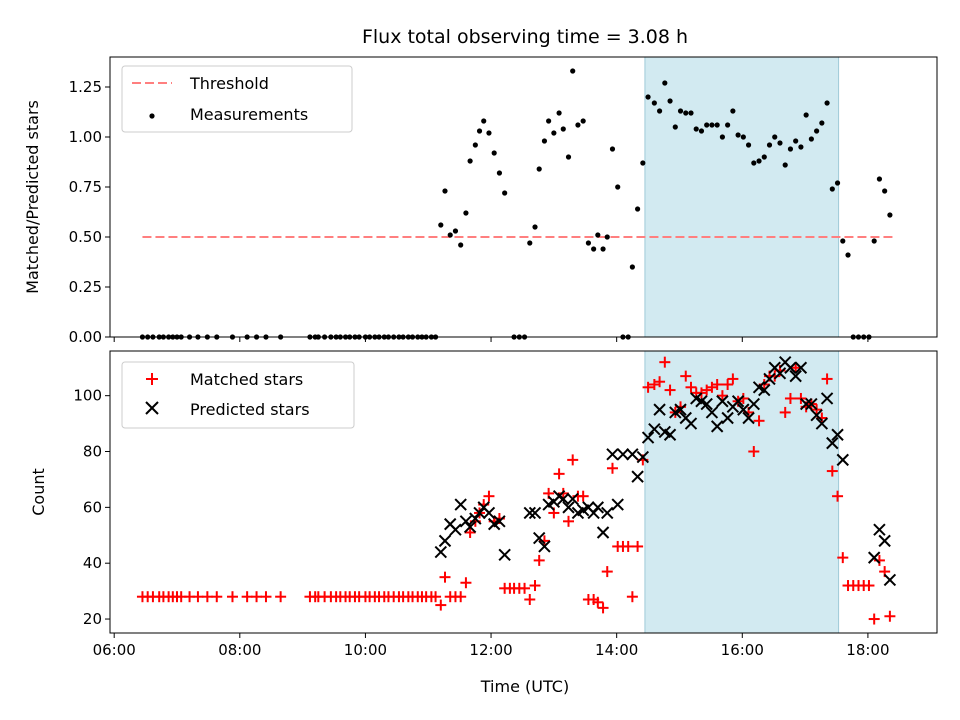  What do you see at coordinates (92, 563) in the screenshot?
I see `y-tick-label: 40` at bounding box center [92, 563].